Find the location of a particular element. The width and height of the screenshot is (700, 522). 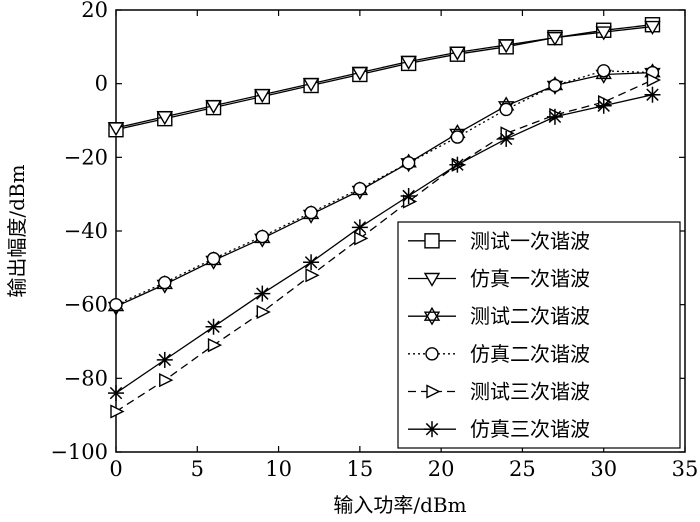

x-tick-label: 10 is located at coordinates (278, 469).